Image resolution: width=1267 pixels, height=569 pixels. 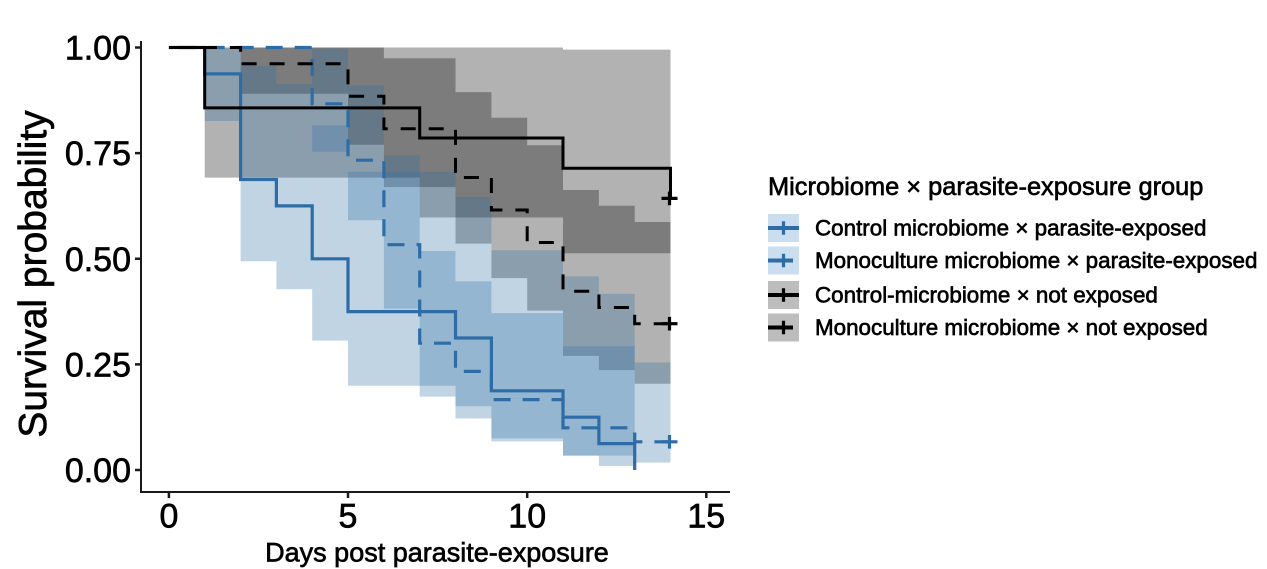 I want to click on svg-text: Survival probability, so click(x=33, y=274).